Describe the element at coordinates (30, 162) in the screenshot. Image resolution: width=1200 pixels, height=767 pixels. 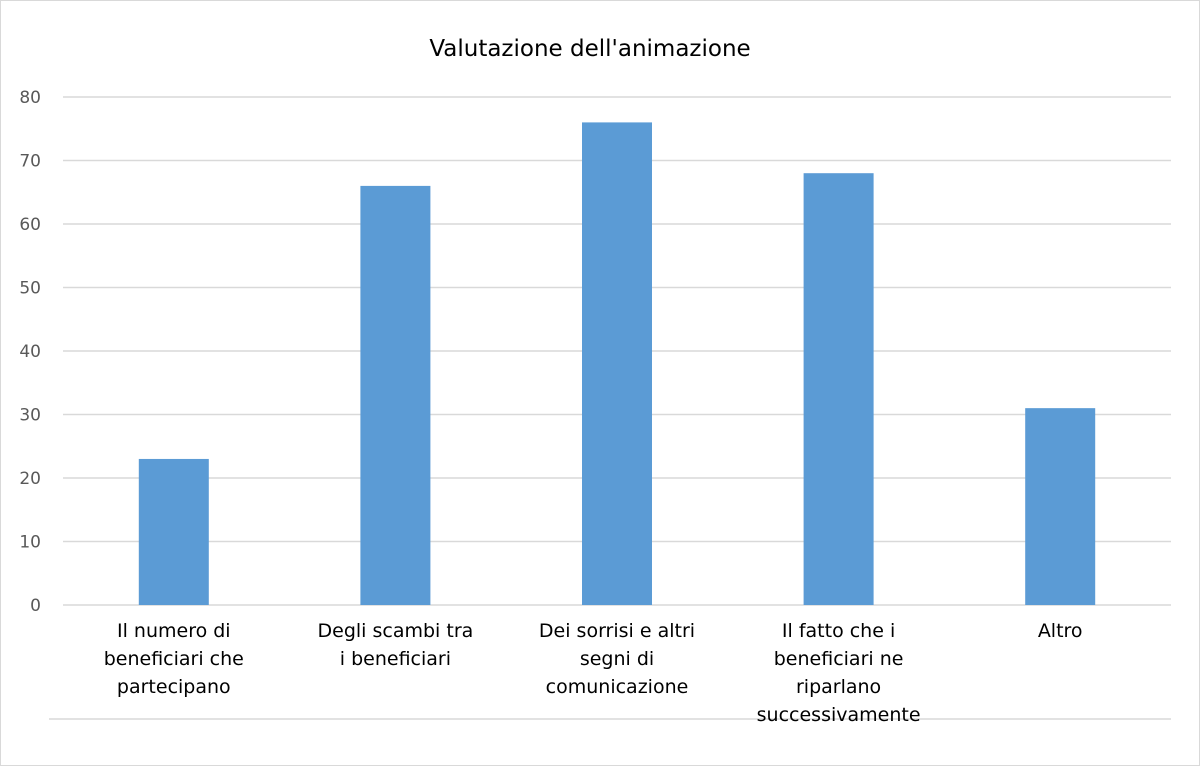
I see `y-tick-label-70: 70` at that location.